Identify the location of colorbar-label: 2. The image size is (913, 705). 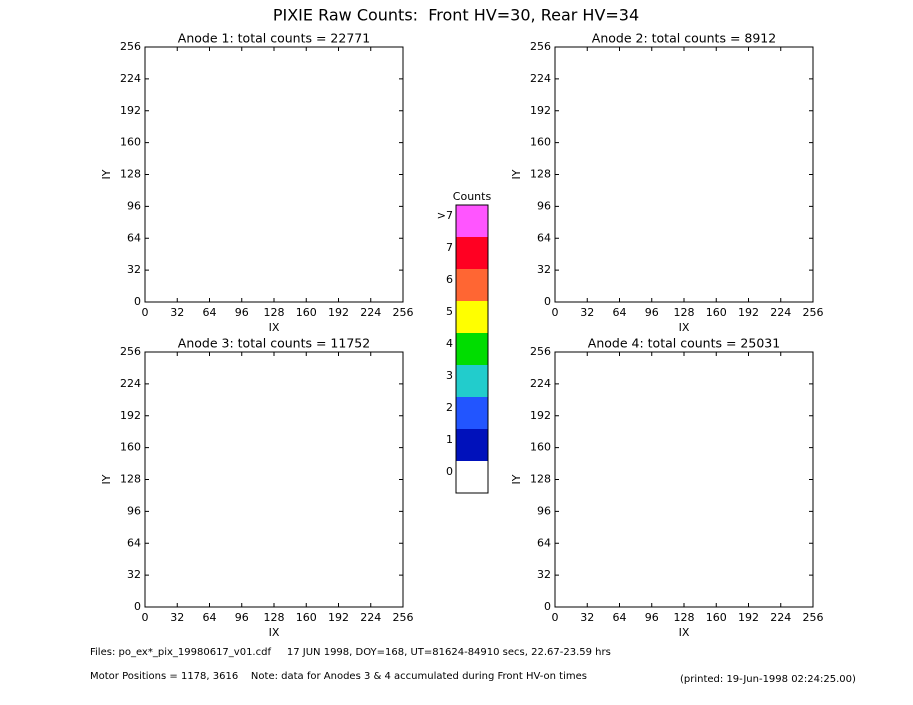
(449, 407).